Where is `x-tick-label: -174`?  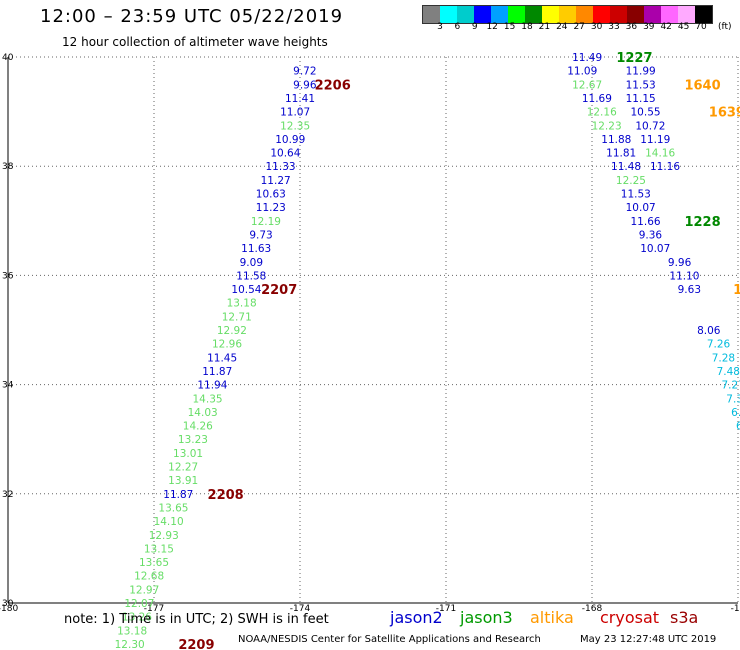 x-tick-label: -174 is located at coordinates (300, 609).